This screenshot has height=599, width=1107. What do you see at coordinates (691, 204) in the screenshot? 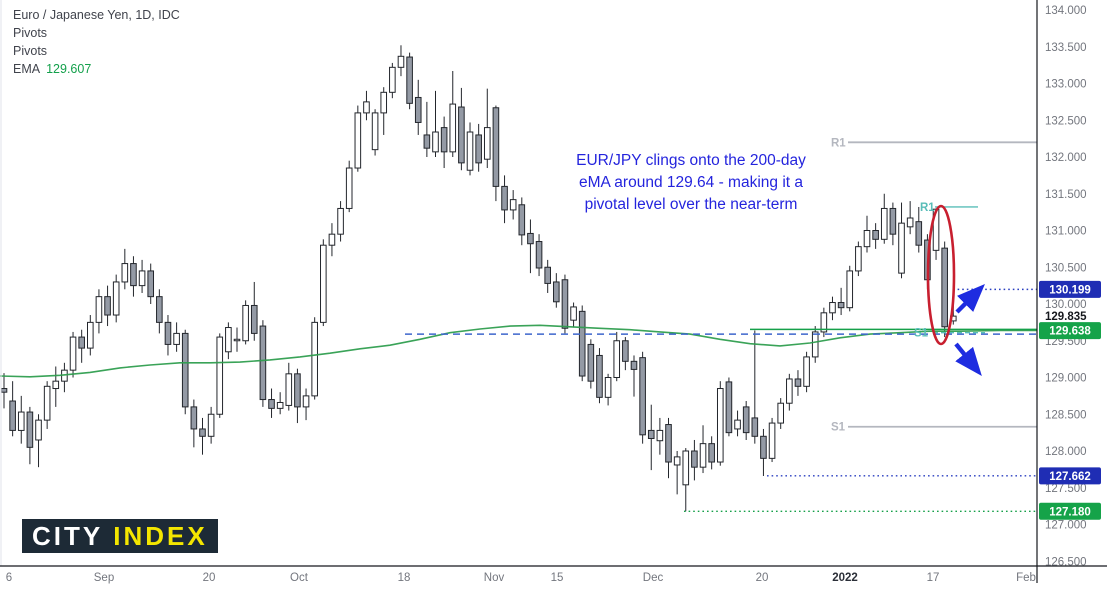
I see `note-line-3: pivotal level over the near-term` at bounding box center [691, 204].